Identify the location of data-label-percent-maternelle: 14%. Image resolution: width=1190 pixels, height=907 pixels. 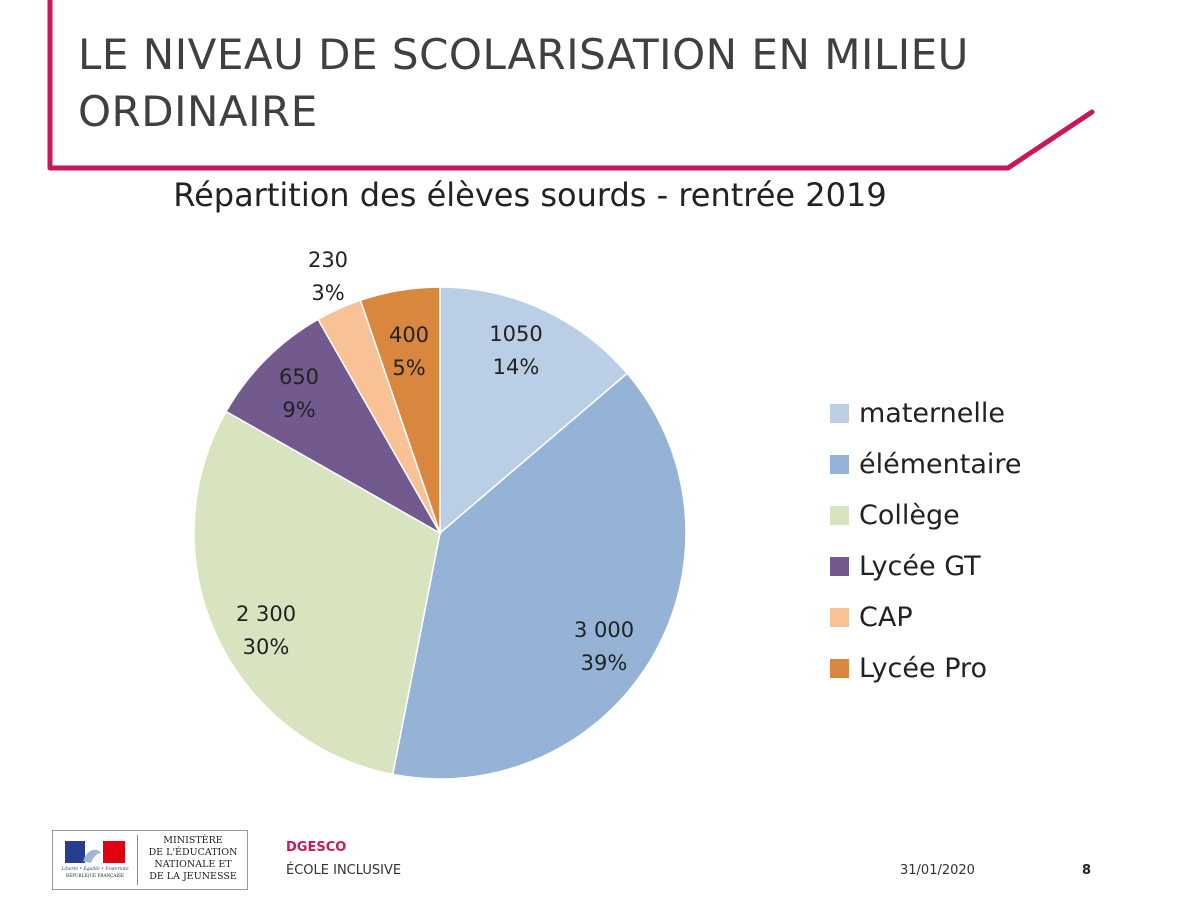
(516, 367).